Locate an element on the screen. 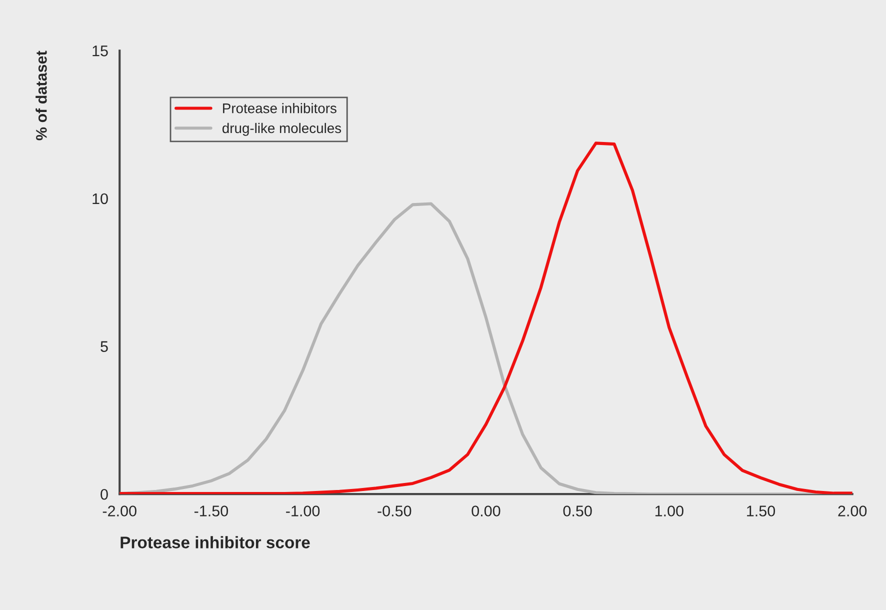  y-tick-label: 15 is located at coordinates (100, 51).